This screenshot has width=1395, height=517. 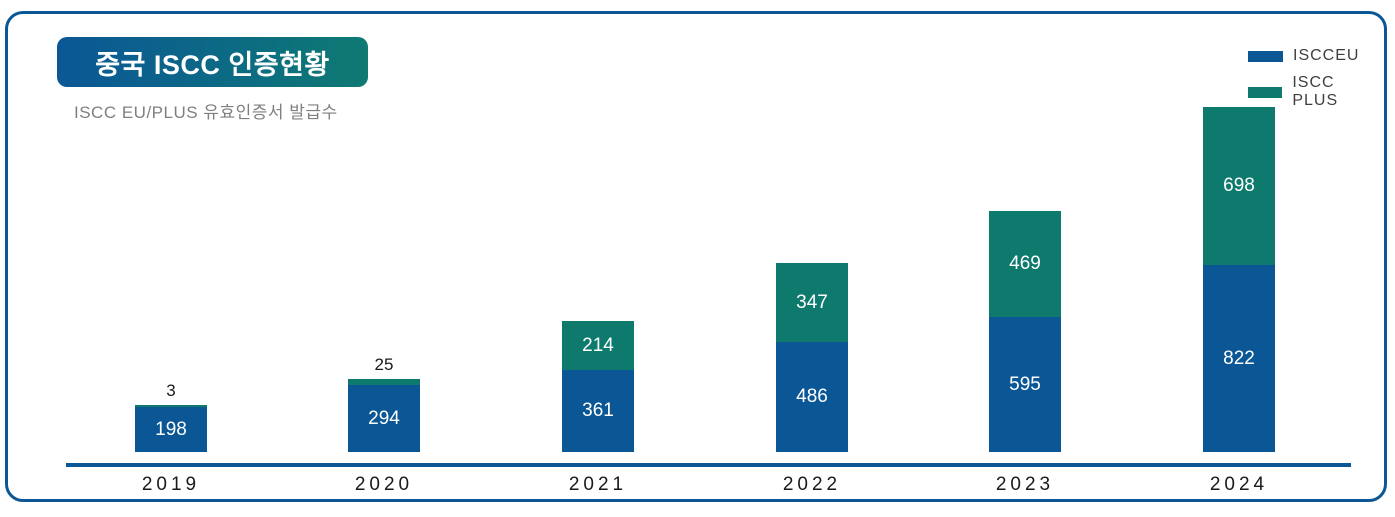 What do you see at coordinates (708, 465) in the screenshot?
I see `x-axis-line` at bounding box center [708, 465].